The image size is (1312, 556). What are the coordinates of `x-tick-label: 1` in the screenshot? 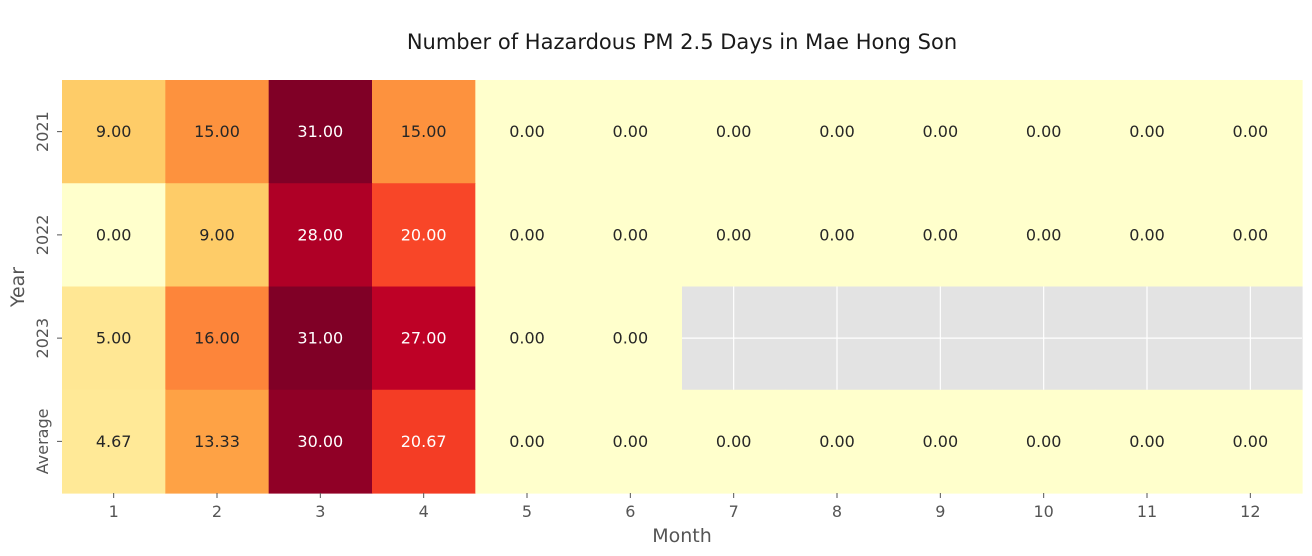 It's located at (114, 511).